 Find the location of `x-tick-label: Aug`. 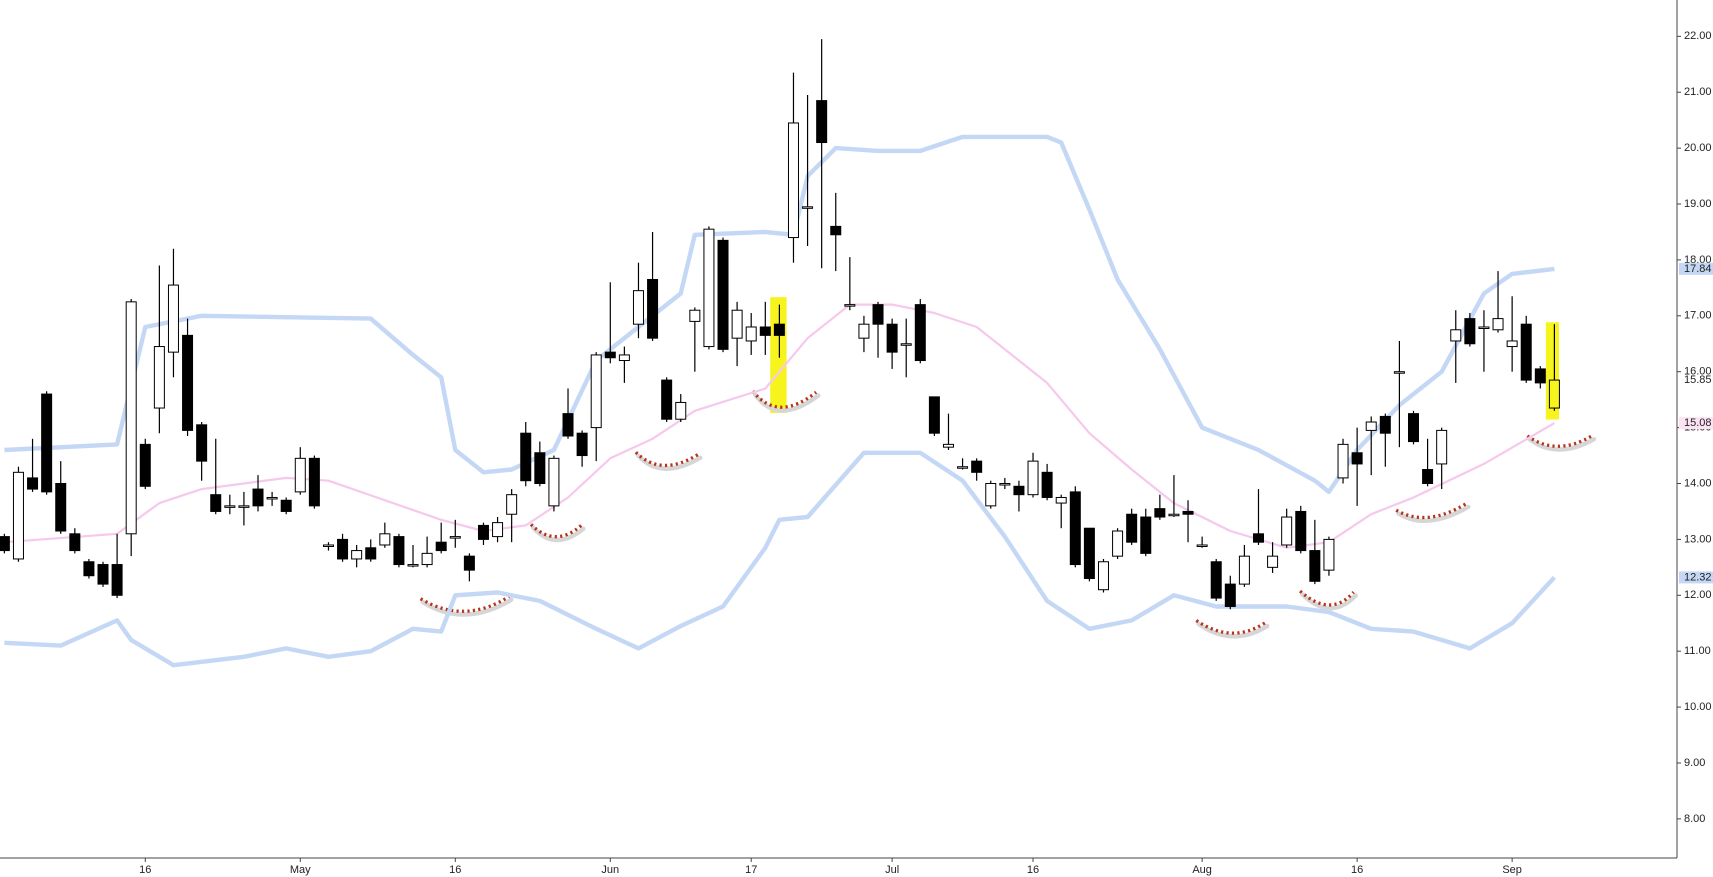

x-tick-label: Aug is located at coordinates (1202, 870).